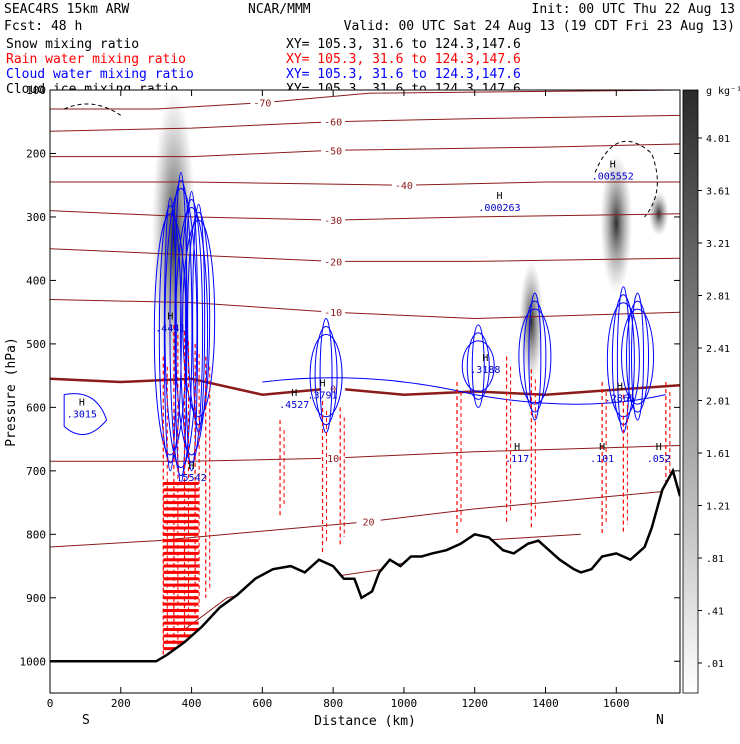 Image resolution: width=740 pixels, height=744 pixels. What do you see at coordinates (602, 459) in the screenshot?
I see `max-value: .101` at bounding box center [602, 459].